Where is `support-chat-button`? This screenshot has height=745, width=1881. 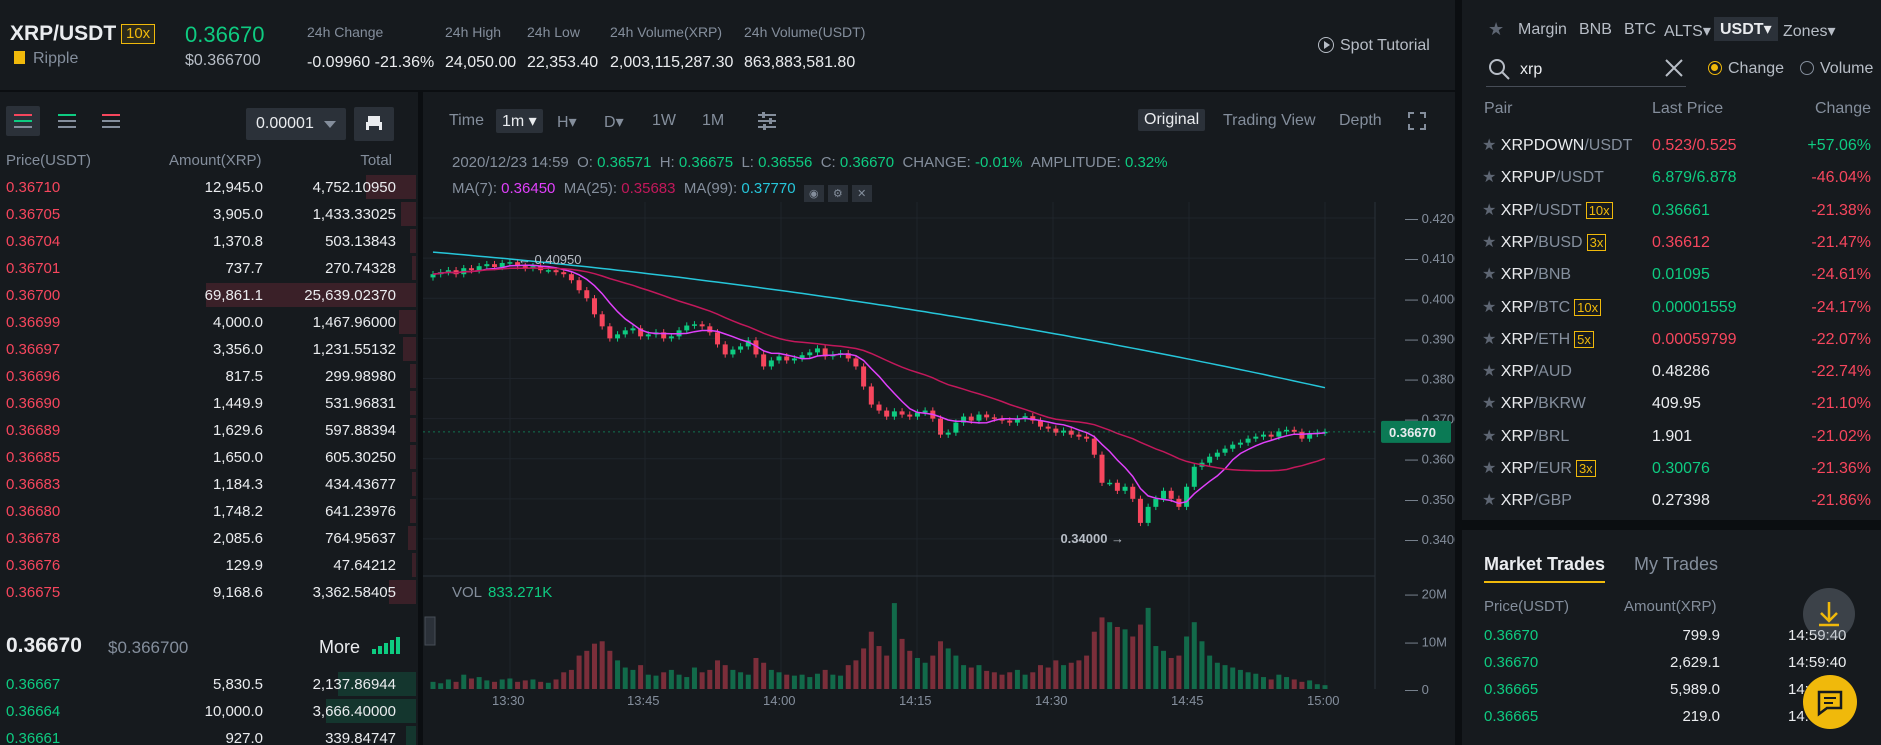 support-chat-button is located at coordinates (1830, 702).